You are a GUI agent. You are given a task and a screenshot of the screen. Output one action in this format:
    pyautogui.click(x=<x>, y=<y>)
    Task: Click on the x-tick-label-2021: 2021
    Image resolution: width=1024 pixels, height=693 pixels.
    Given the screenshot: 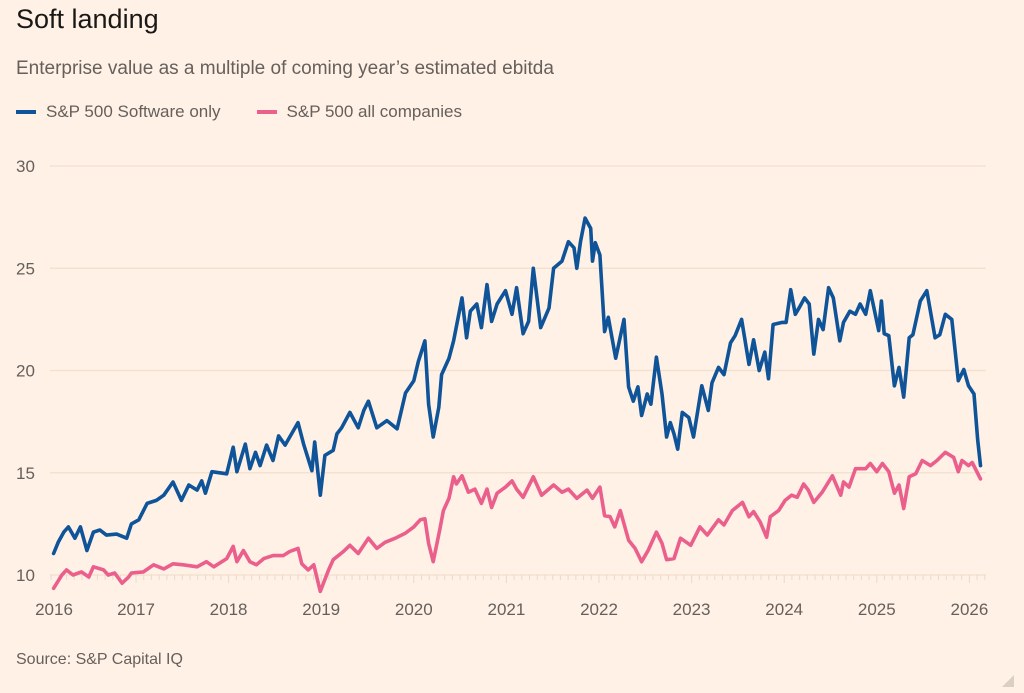 What is the action you would take?
    pyautogui.click(x=506, y=609)
    